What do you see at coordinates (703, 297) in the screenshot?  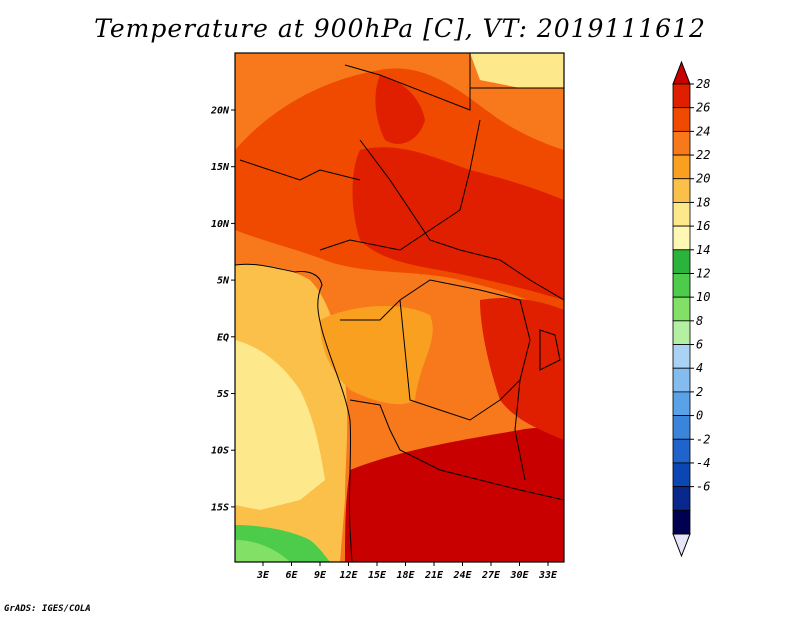 I see `colorbar-label: 10` at bounding box center [703, 297].